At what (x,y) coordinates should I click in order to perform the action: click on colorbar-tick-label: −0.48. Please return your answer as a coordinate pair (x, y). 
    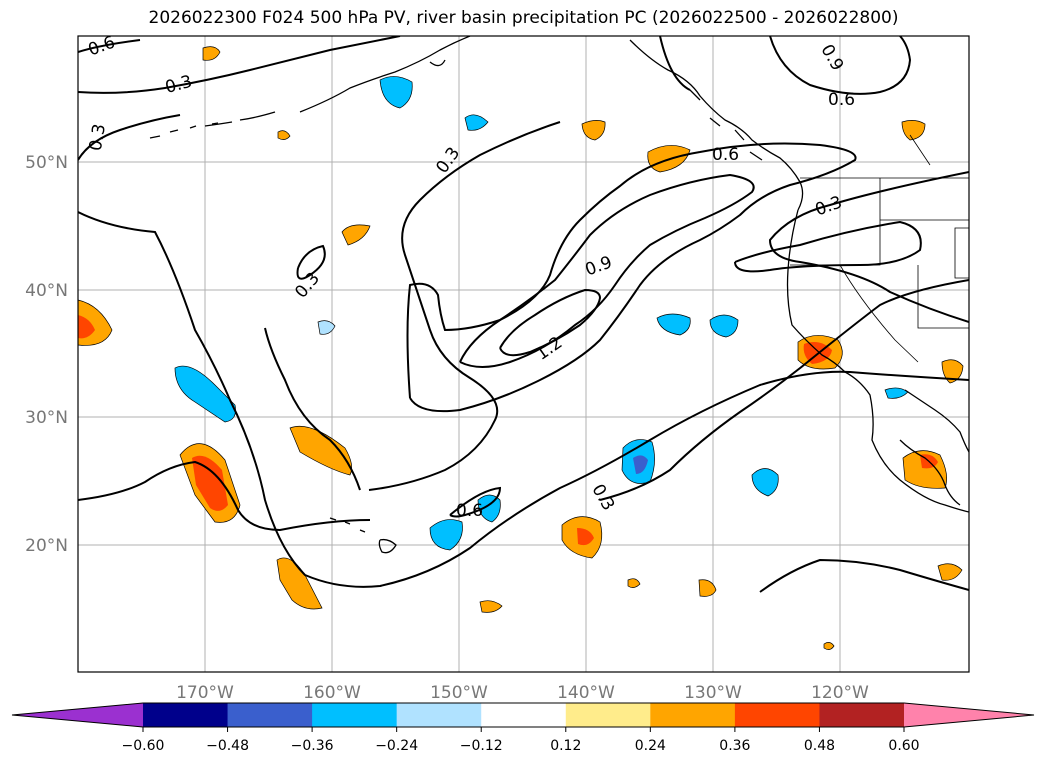
    Looking at the image, I should click on (227, 746).